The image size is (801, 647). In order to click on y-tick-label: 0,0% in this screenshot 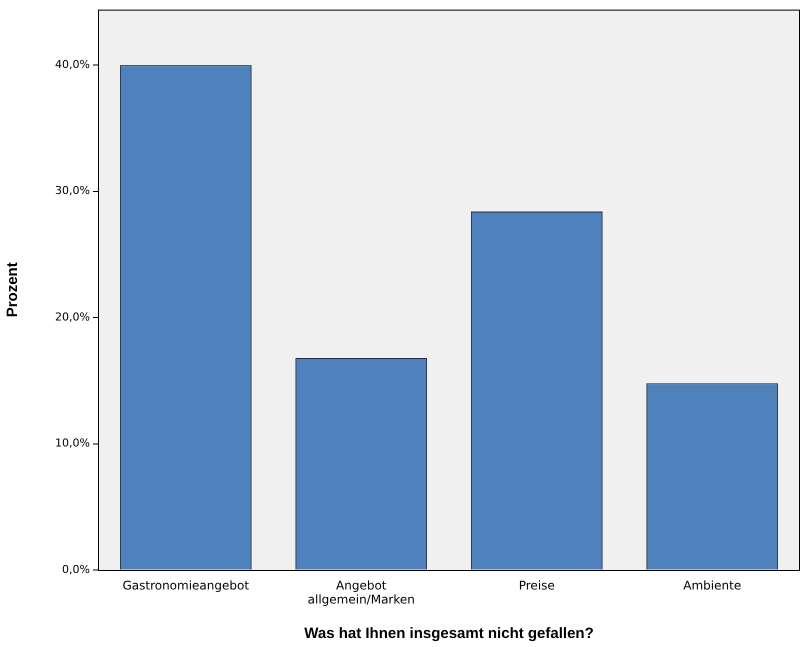, I will do `click(76, 569)`.